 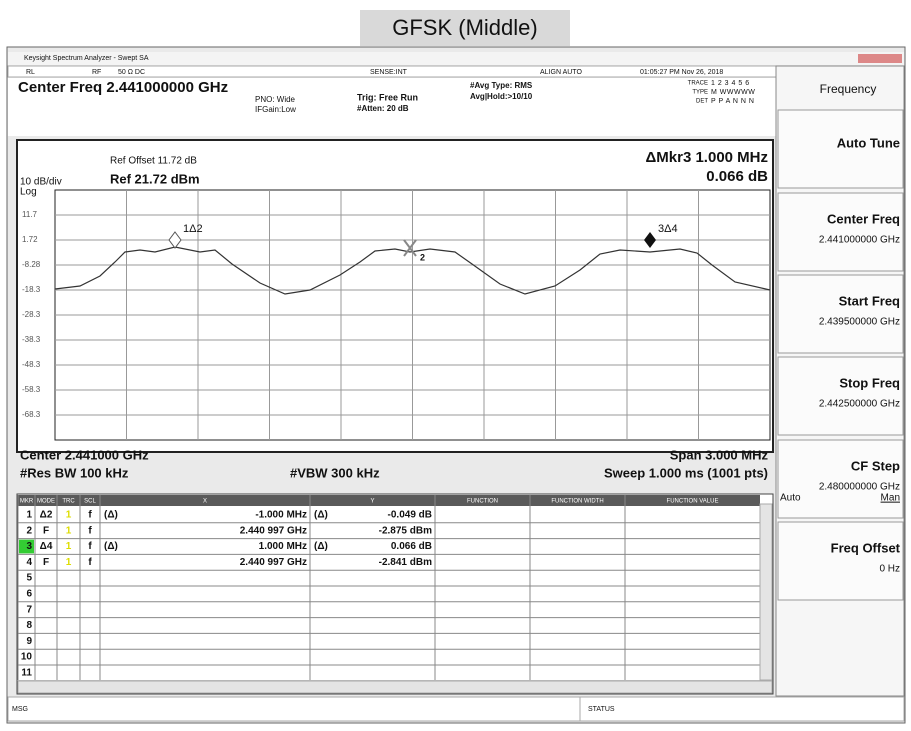 I want to click on scale: 10 dB/div, so click(x=41, y=182).